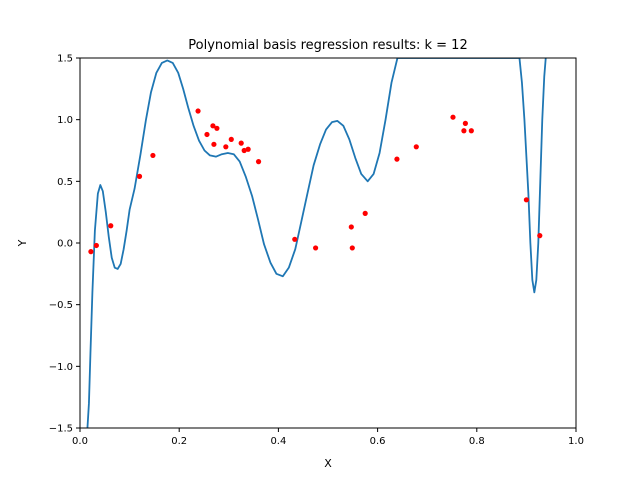  I want to click on x-tick-label: 0.8, so click(477, 441).